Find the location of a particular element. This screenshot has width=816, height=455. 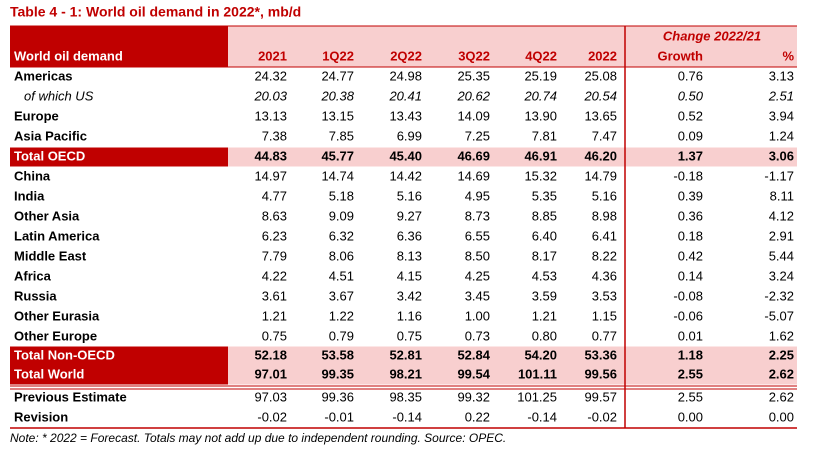

cell-value: 6.41 is located at coordinates (604, 235).